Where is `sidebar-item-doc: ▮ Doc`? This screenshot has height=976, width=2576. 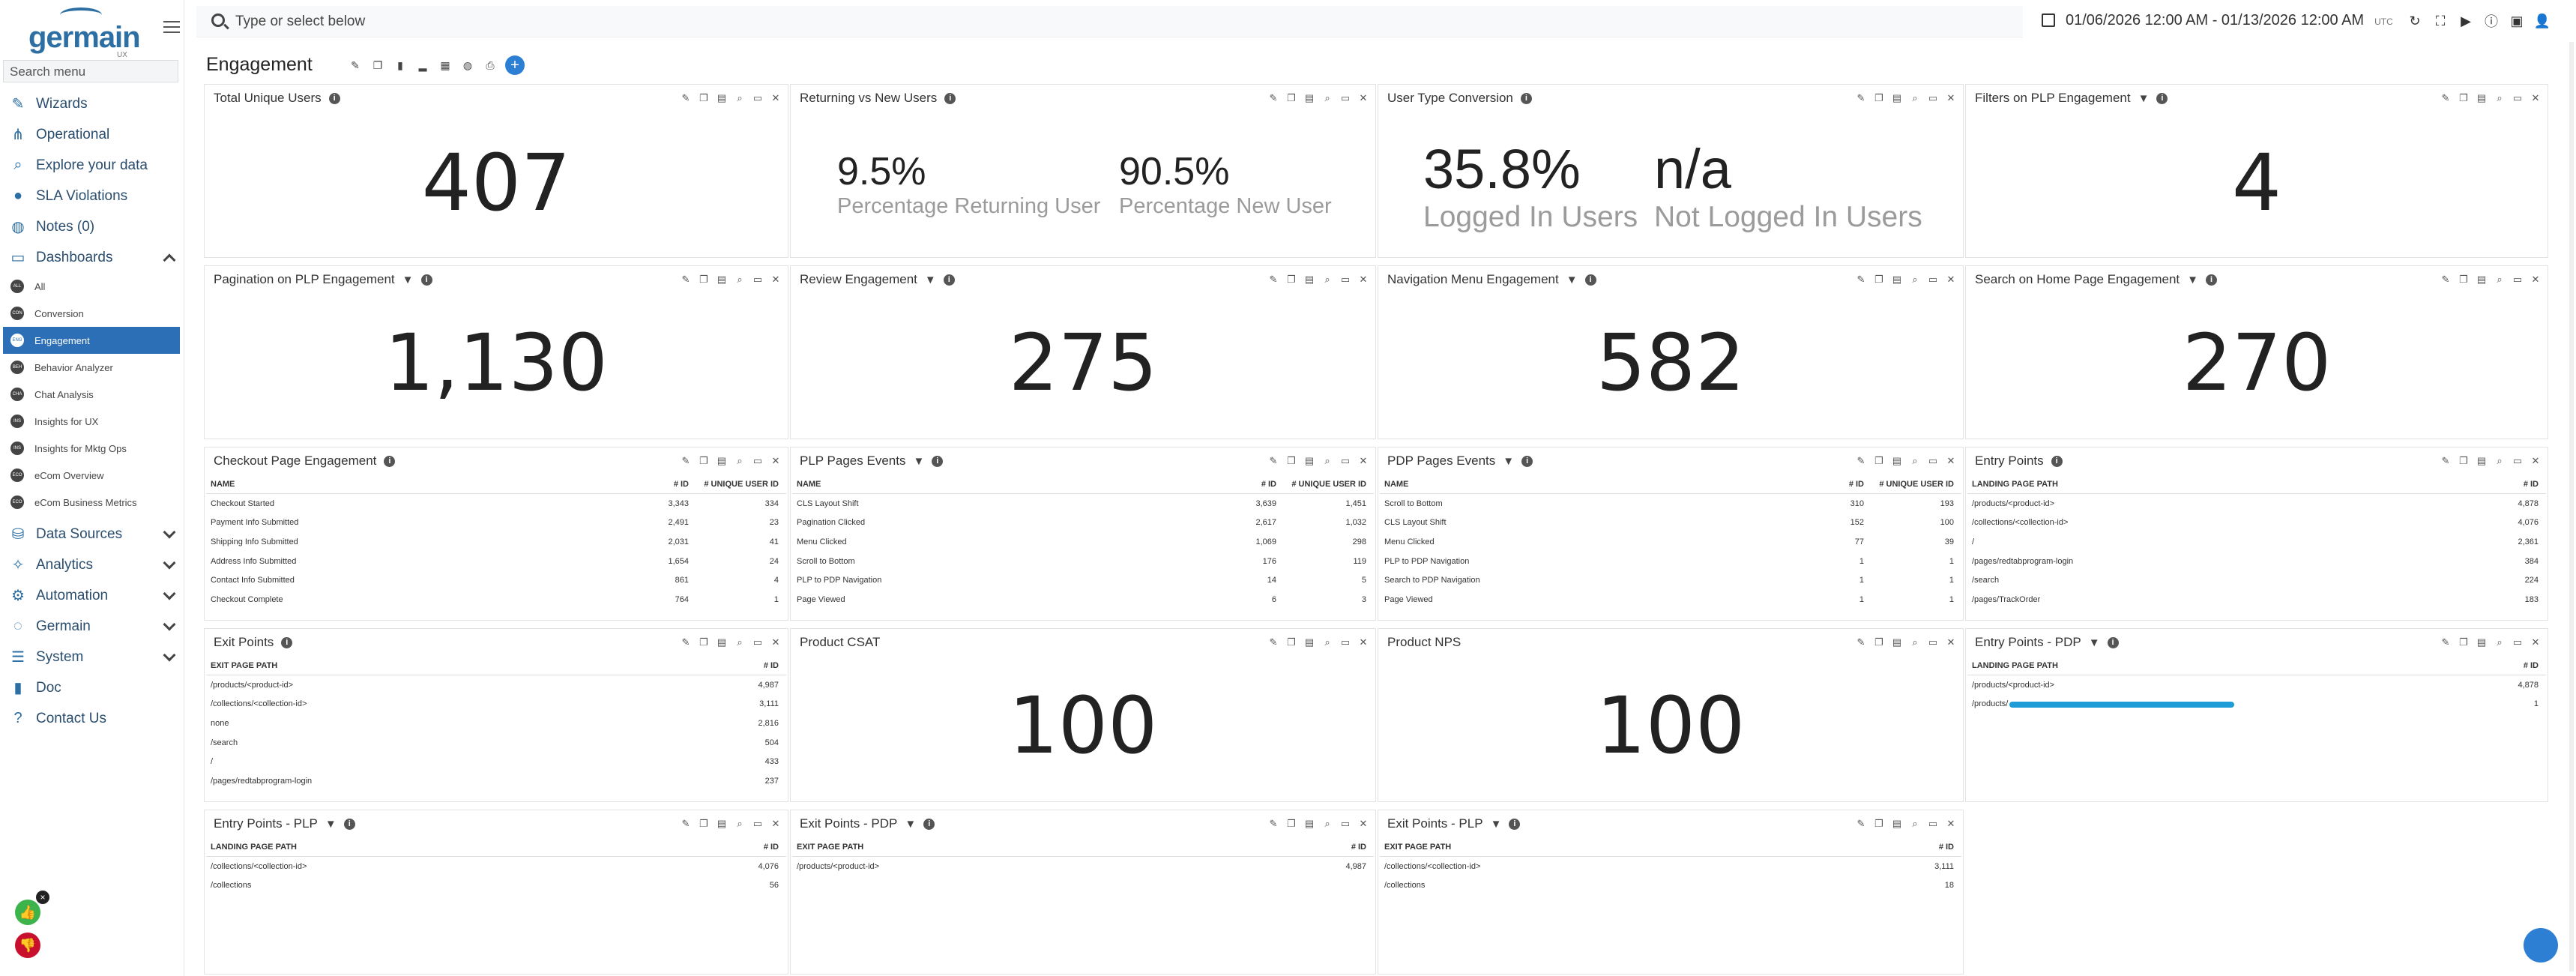
sidebar-item-doc: ▮ Doc is located at coordinates (92, 688).